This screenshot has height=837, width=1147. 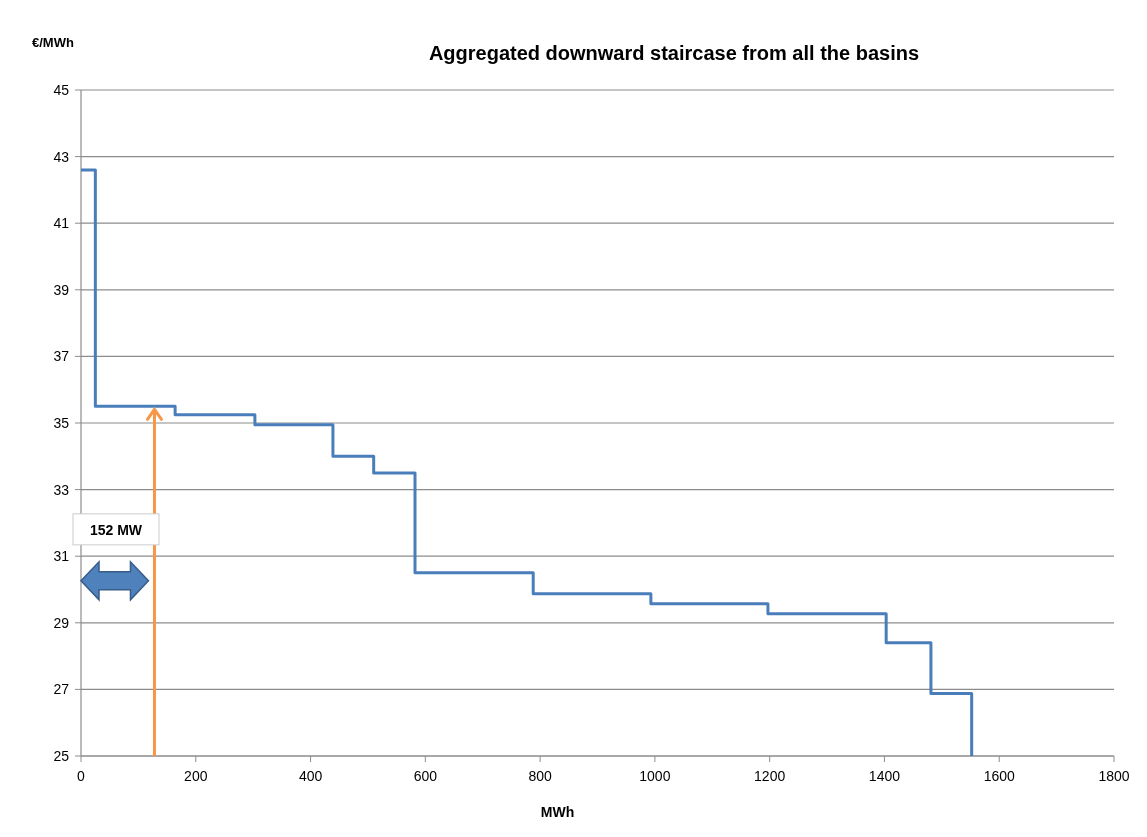 What do you see at coordinates (61, 356) in the screenshot?
I see `y-tick-label: 37` at bounding box center [61, 356].